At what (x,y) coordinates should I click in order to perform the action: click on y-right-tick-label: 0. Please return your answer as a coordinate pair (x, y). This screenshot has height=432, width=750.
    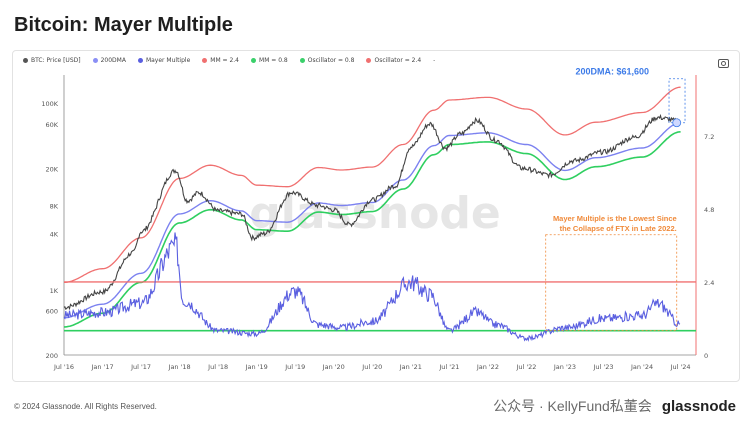
    Looking at the image, I should click on (706, 356).